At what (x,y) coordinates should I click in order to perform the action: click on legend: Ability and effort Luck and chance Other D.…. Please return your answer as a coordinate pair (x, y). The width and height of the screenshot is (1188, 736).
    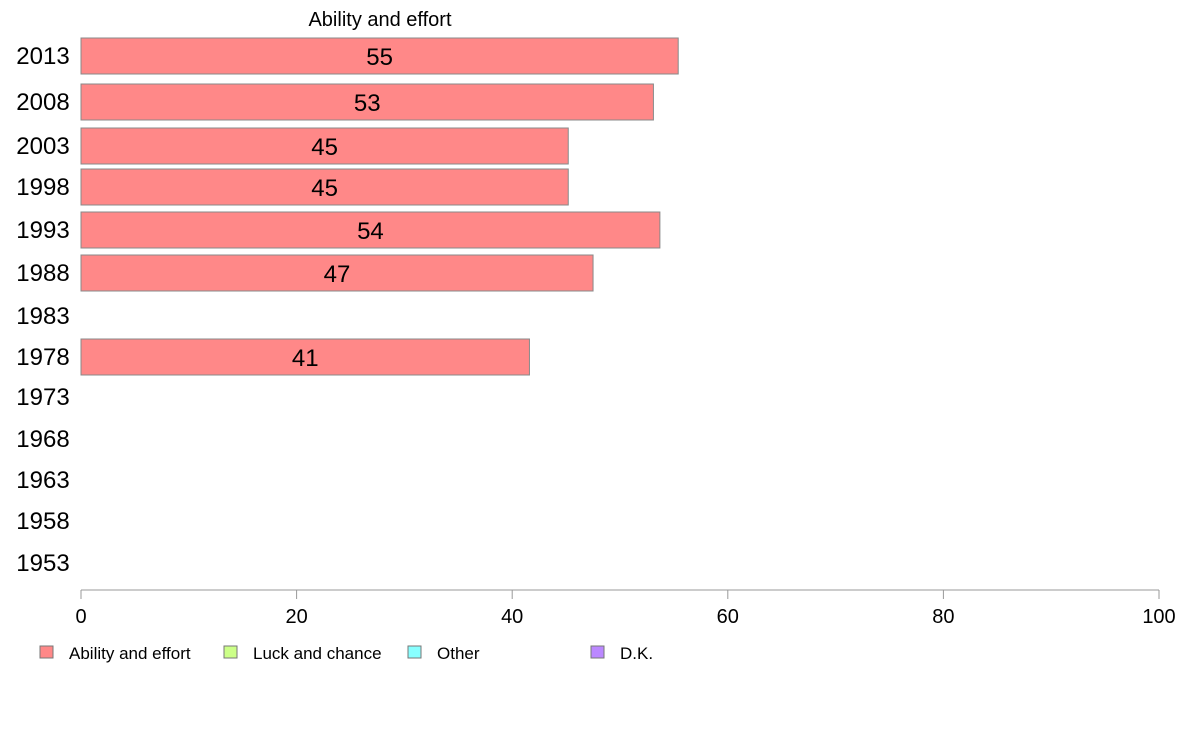
    Looking at the image, I should click on (346, 653).